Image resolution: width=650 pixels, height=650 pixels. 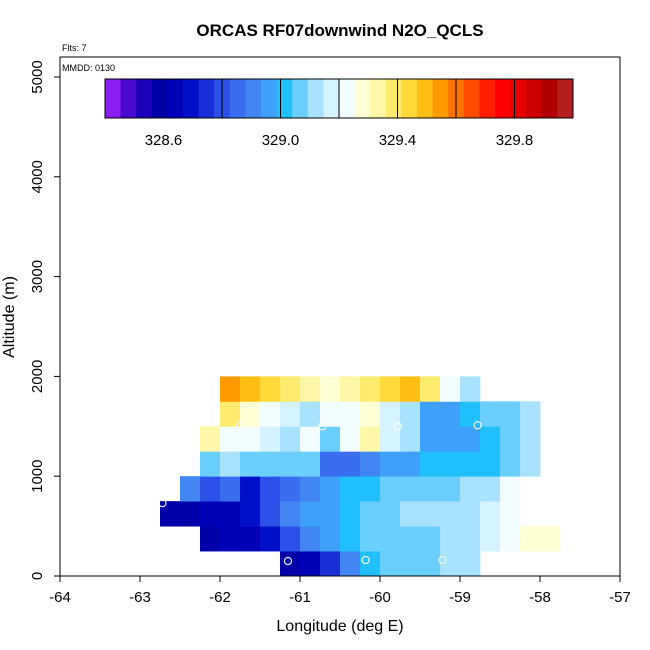 I want to click on x-tick-label: -62, so click(x=220, y=597).